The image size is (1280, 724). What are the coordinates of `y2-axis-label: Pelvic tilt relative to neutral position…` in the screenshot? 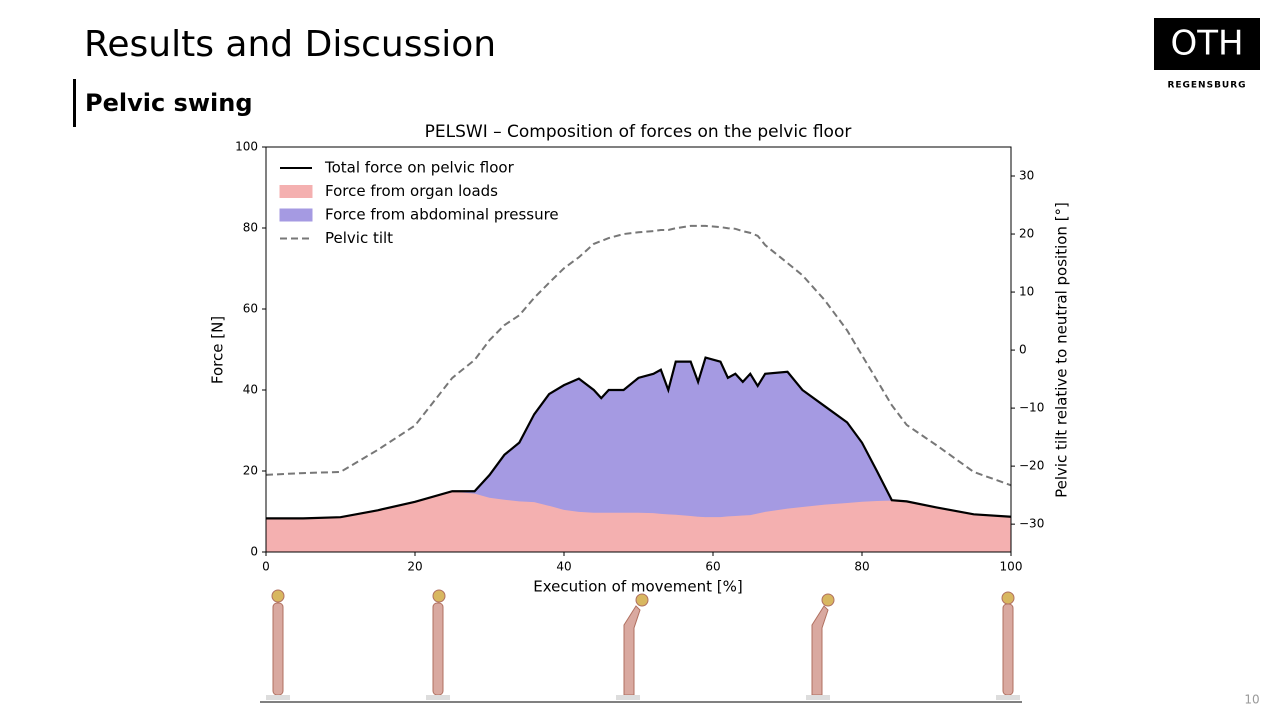 It's located at (1062, 350).